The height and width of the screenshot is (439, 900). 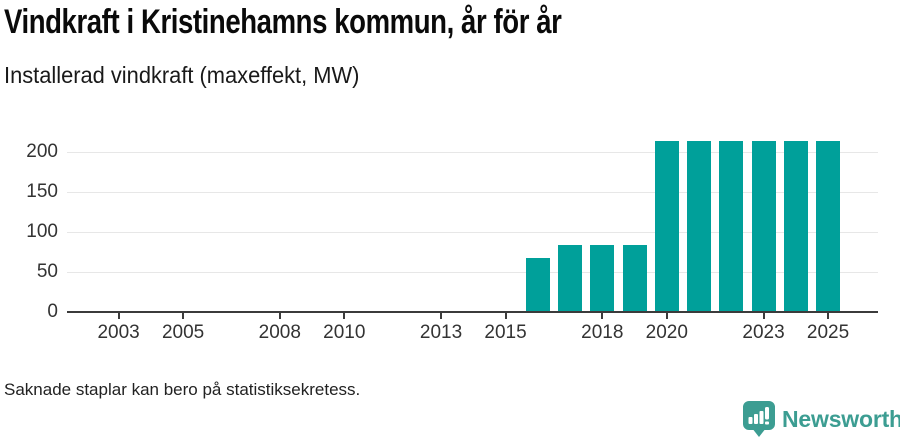 I want to click on x-tick-2018, so click(x=602, y=316).